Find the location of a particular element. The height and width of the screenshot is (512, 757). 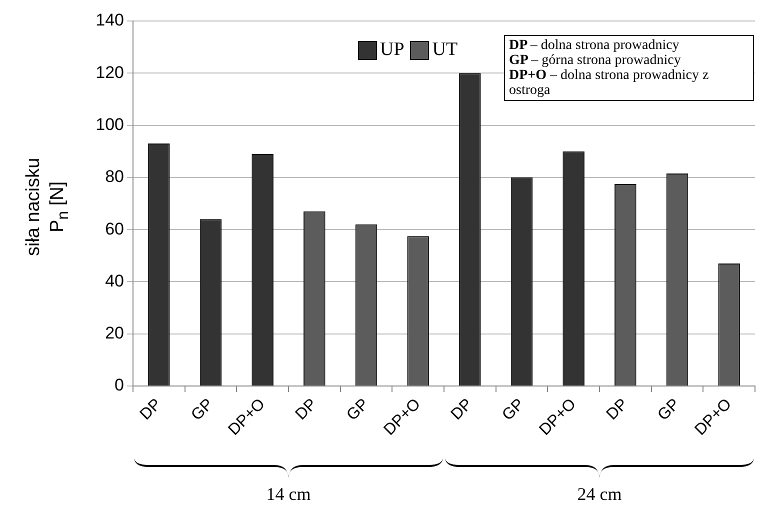

text: 14 cm is located at coordinates (288, 494).